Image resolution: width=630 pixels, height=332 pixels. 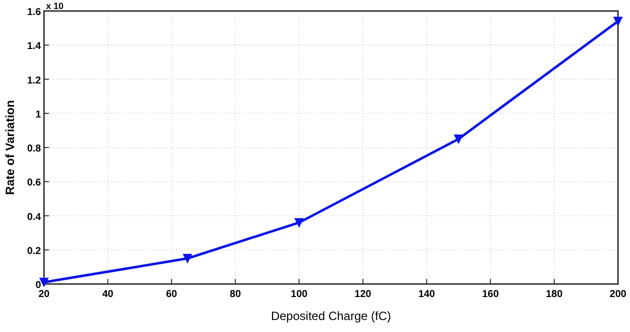 I want to click on y-tick-label: 0.8, so click(x=34, y=149).